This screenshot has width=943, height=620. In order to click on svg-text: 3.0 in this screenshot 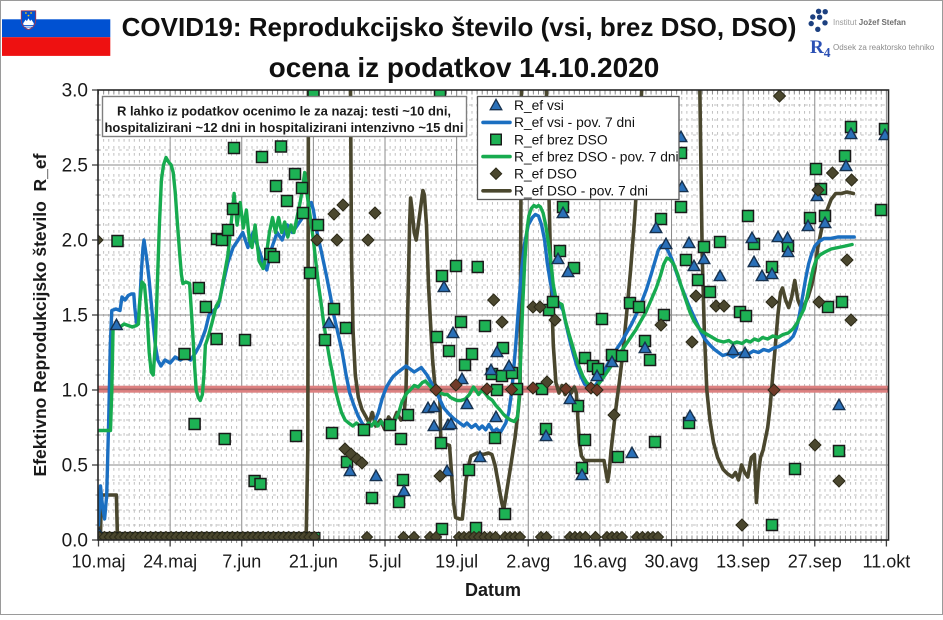, I will do `click(75, 91)`.